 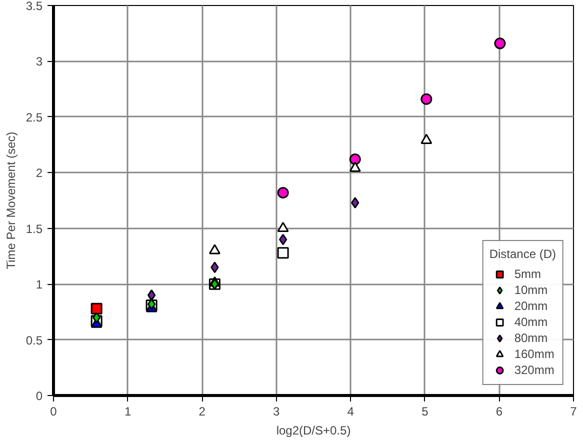 I want to click on x-tick-label: 7, so click(x=574, y=411).